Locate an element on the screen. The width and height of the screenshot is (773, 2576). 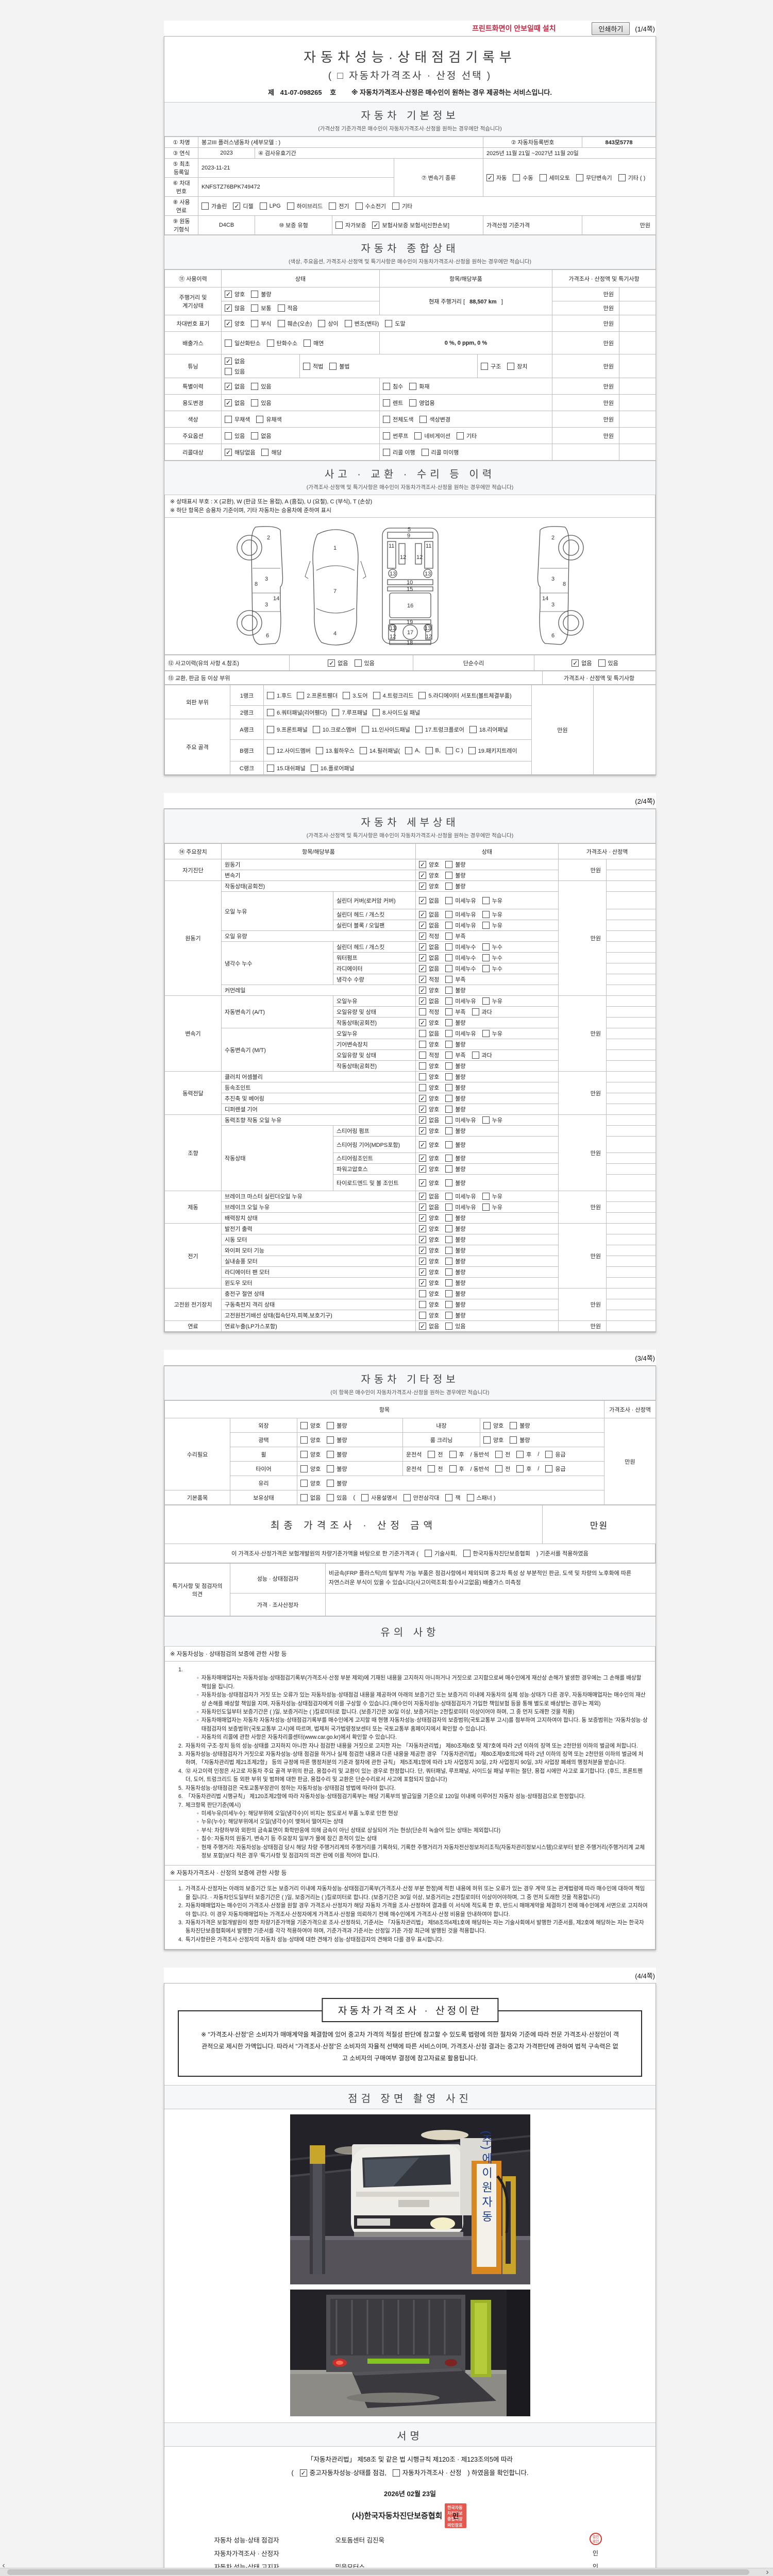
scroll-left-arrow: ‹ is located at coordinates (3, 2565).